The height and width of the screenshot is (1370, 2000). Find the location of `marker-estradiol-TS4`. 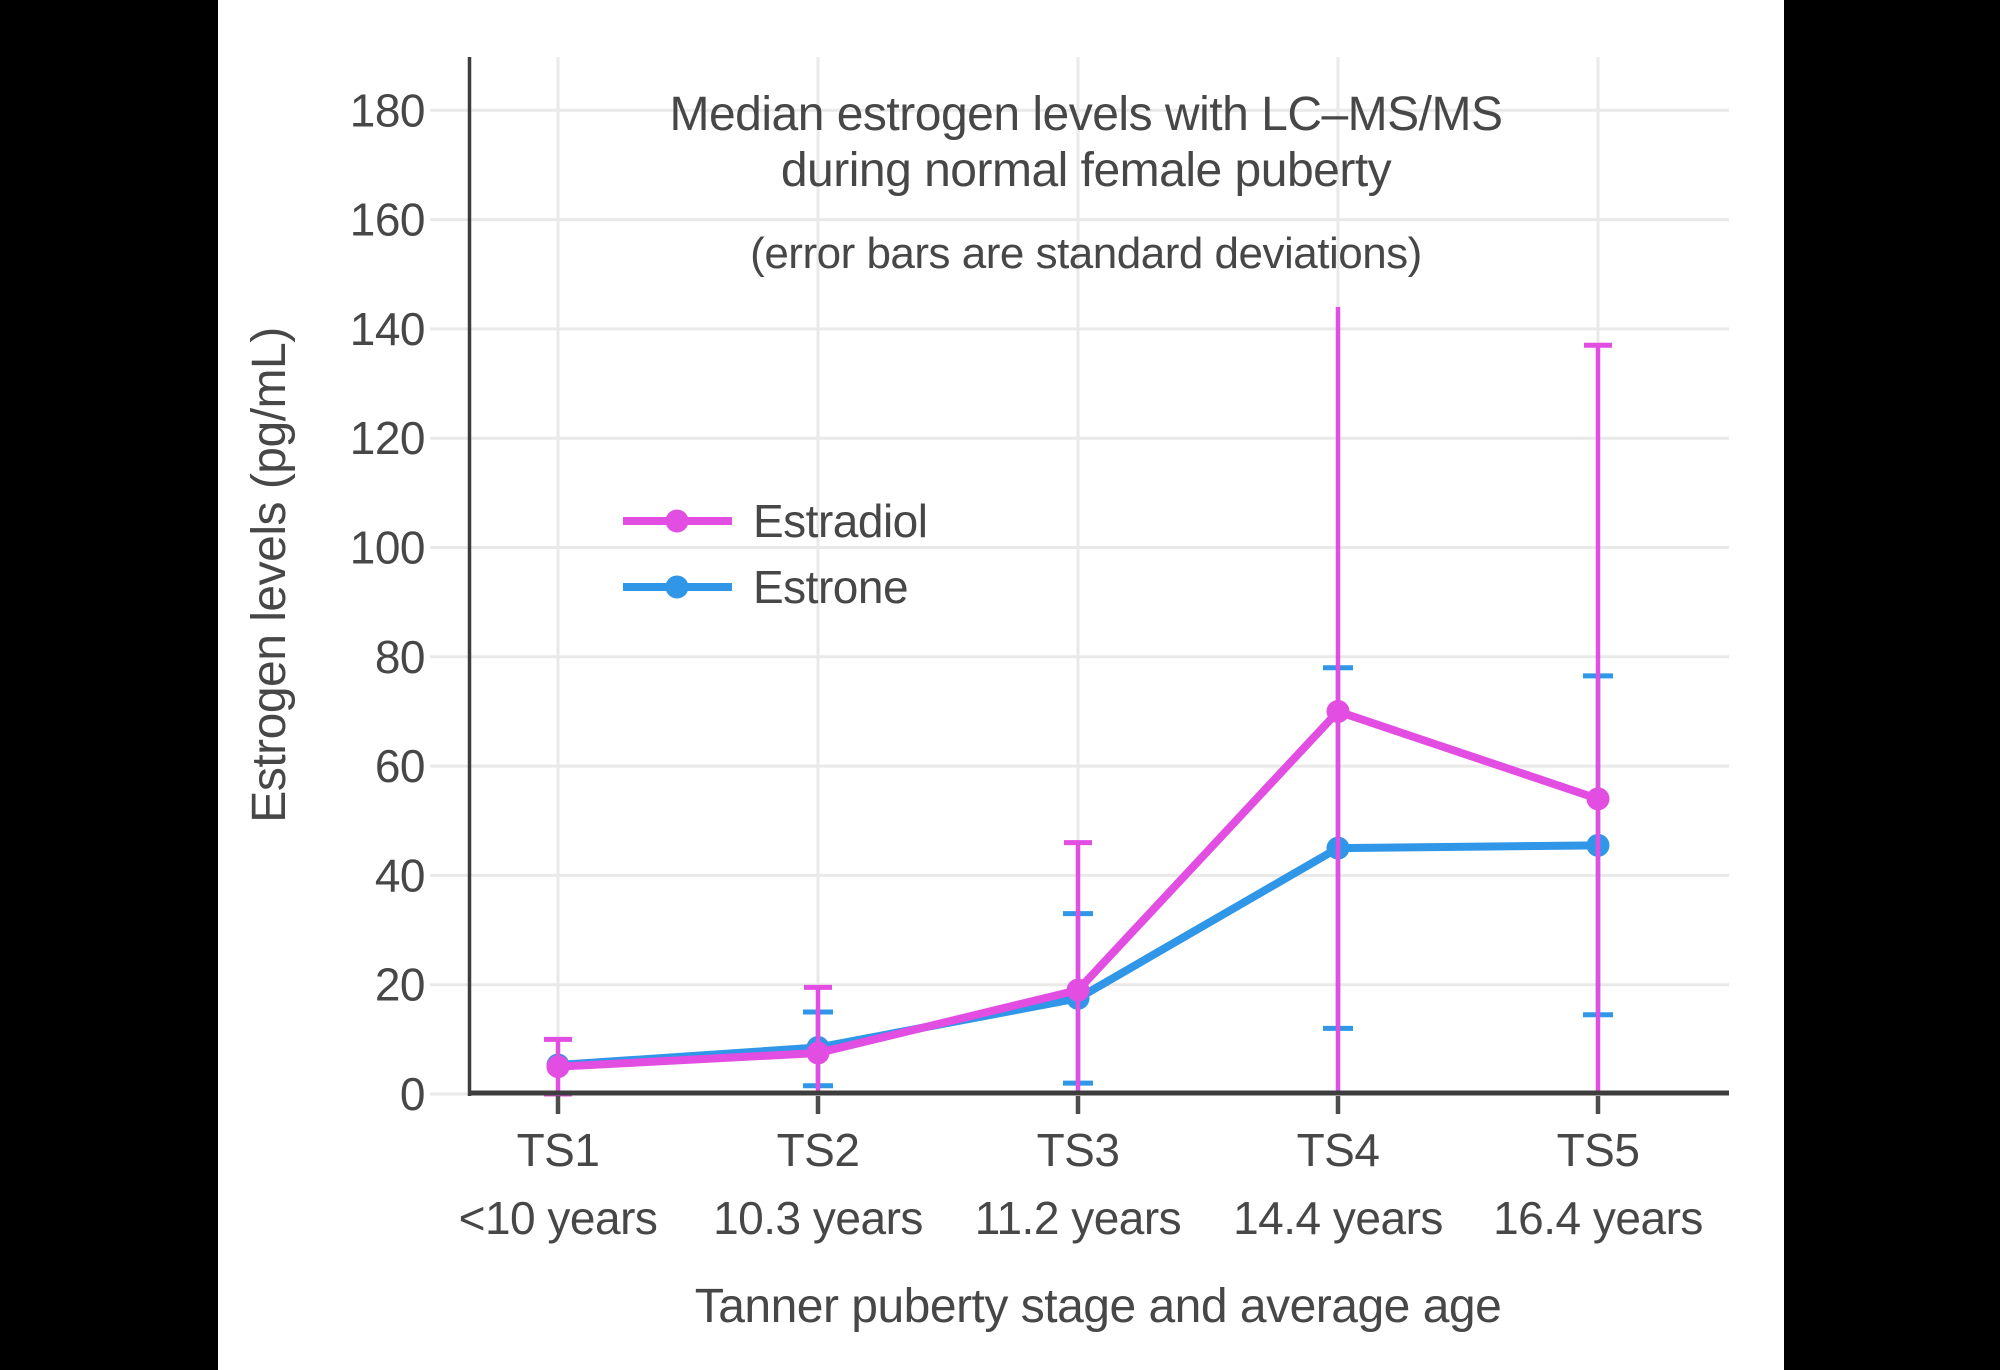

marker-estradiol-TS4 is located at coordinates (1338, 711).